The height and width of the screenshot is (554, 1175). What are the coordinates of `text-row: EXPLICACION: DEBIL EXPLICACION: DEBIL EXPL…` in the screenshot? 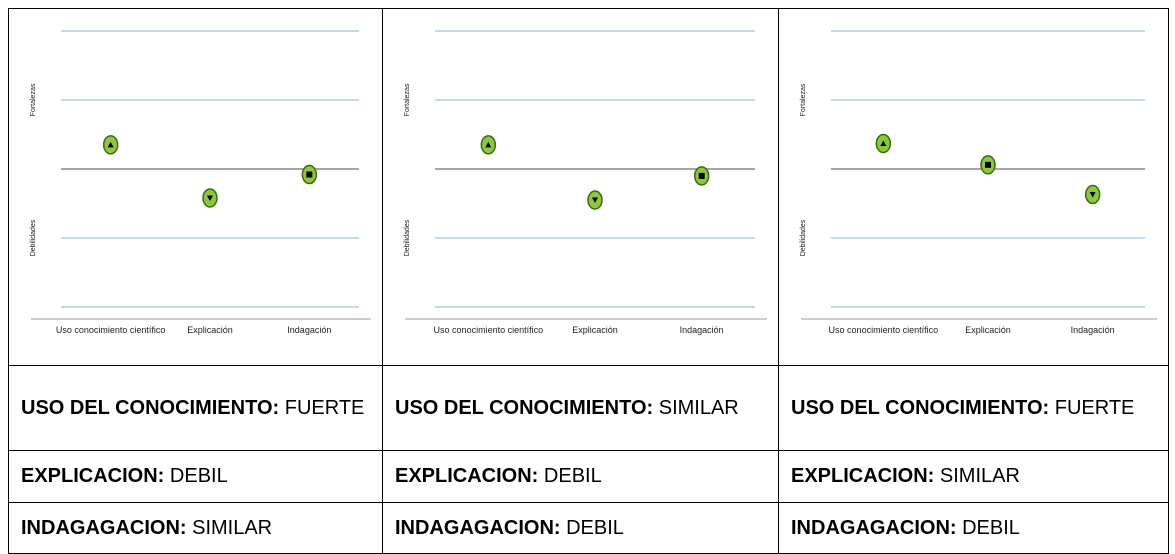 It's located at (588, 476).